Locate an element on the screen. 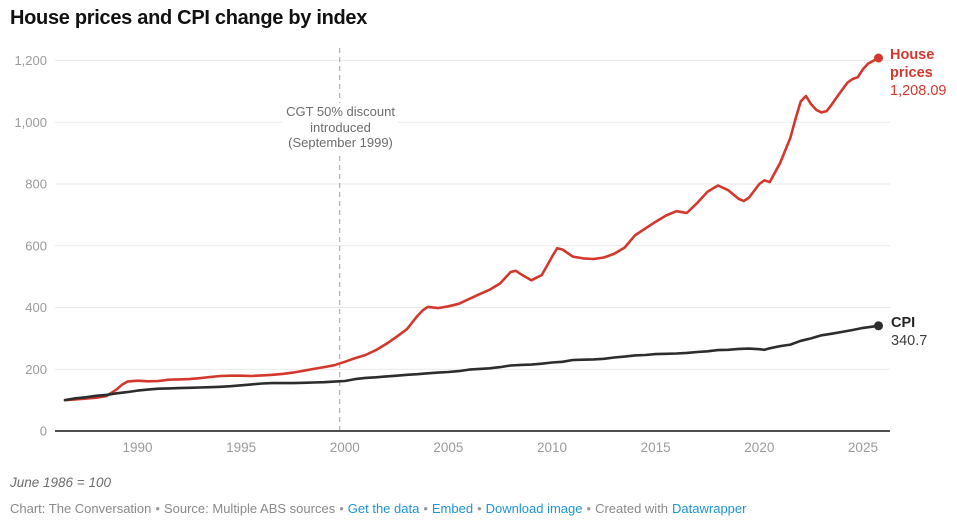  series-label-house-prices: House prices 1,208.09 is located at coordinates (921, 73).